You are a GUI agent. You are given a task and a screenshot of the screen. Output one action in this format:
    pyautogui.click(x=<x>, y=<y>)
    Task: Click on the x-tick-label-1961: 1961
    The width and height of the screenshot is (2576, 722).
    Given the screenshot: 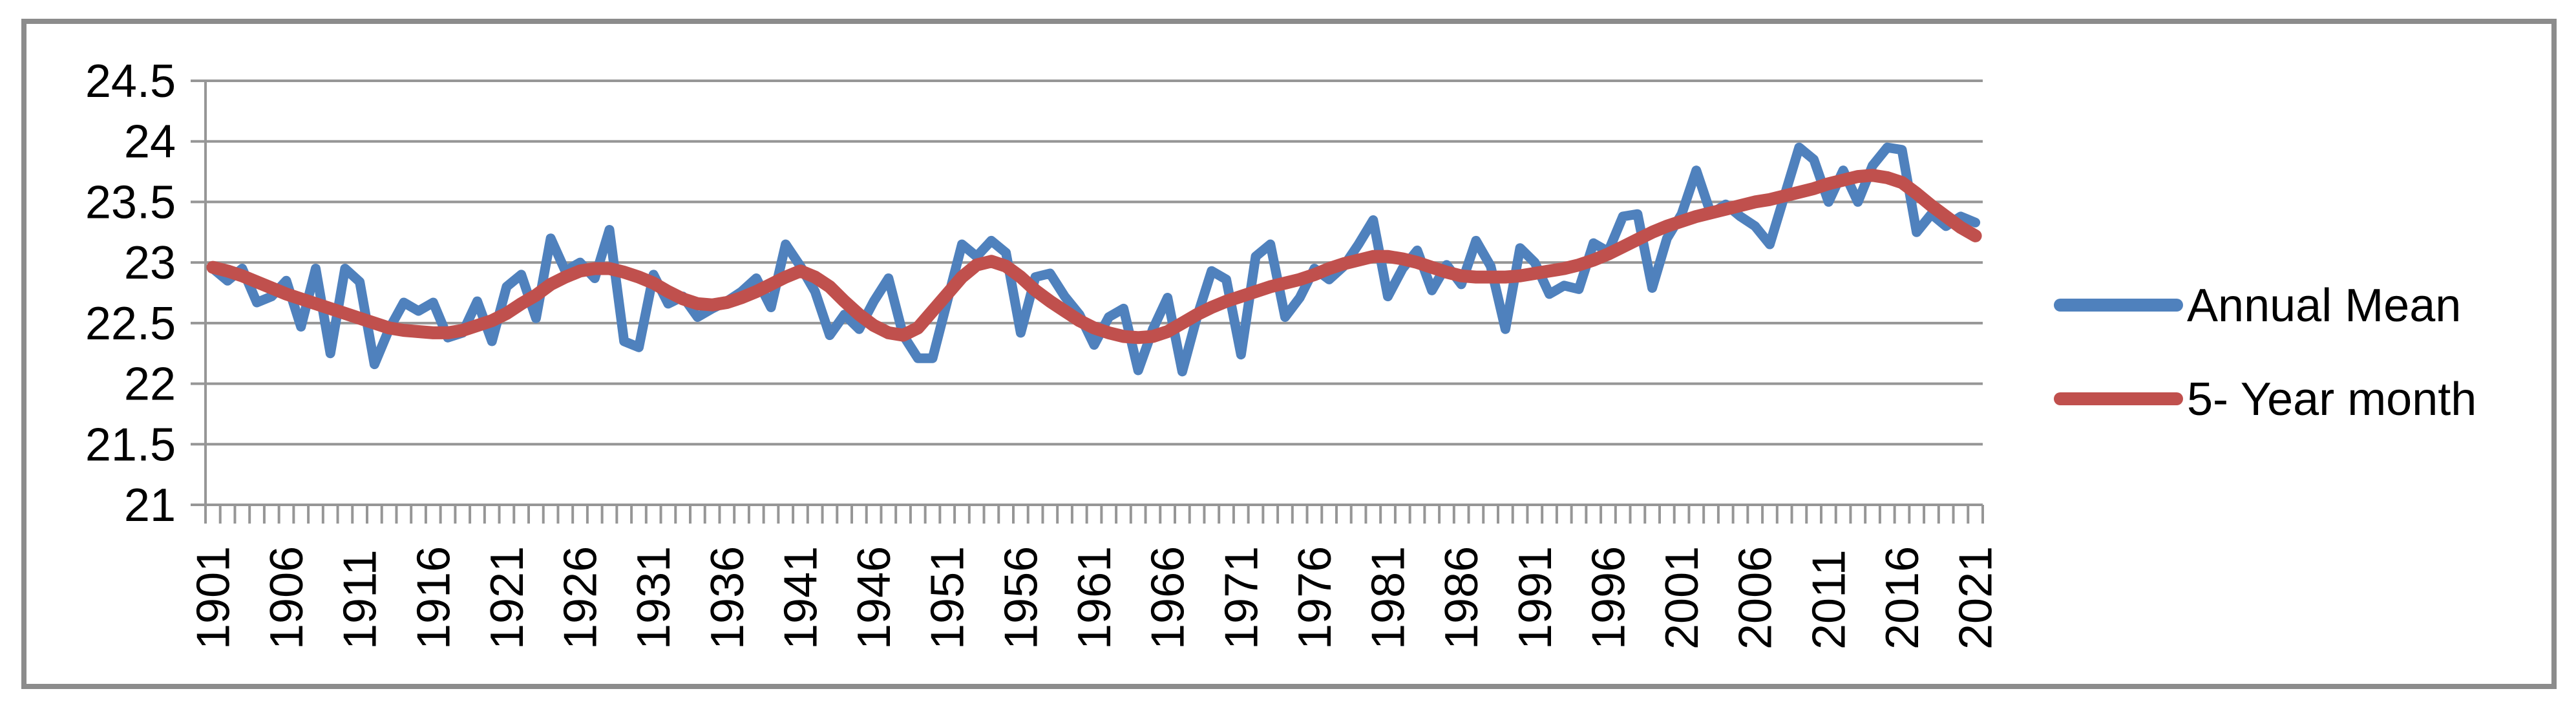 What is the action you would take?
    pyautogui.click(x=1095, y=598)
    